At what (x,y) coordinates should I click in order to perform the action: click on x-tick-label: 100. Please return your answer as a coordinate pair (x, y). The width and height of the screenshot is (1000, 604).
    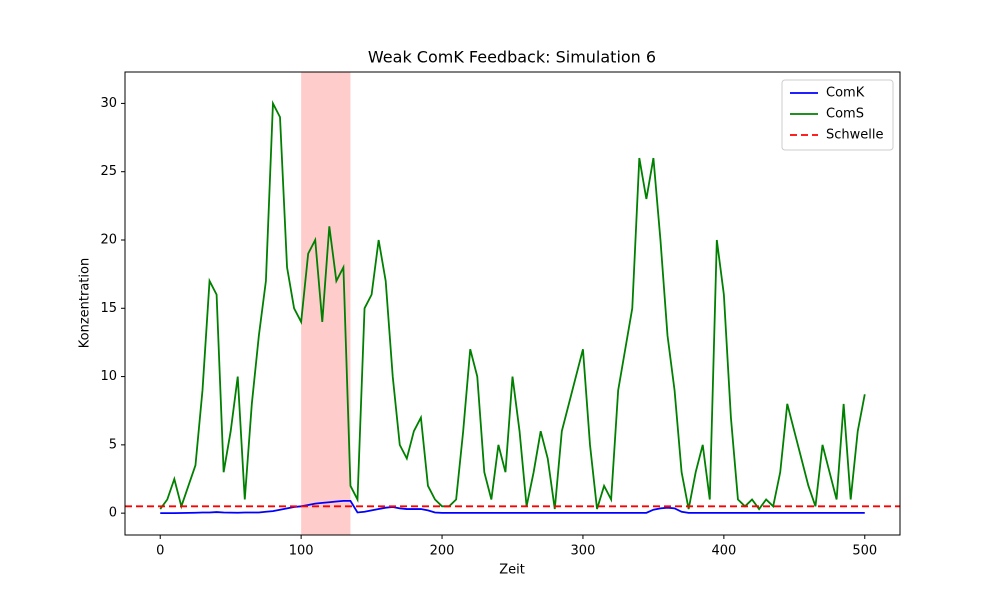
    Looking at the image, I should click on (301, 551).